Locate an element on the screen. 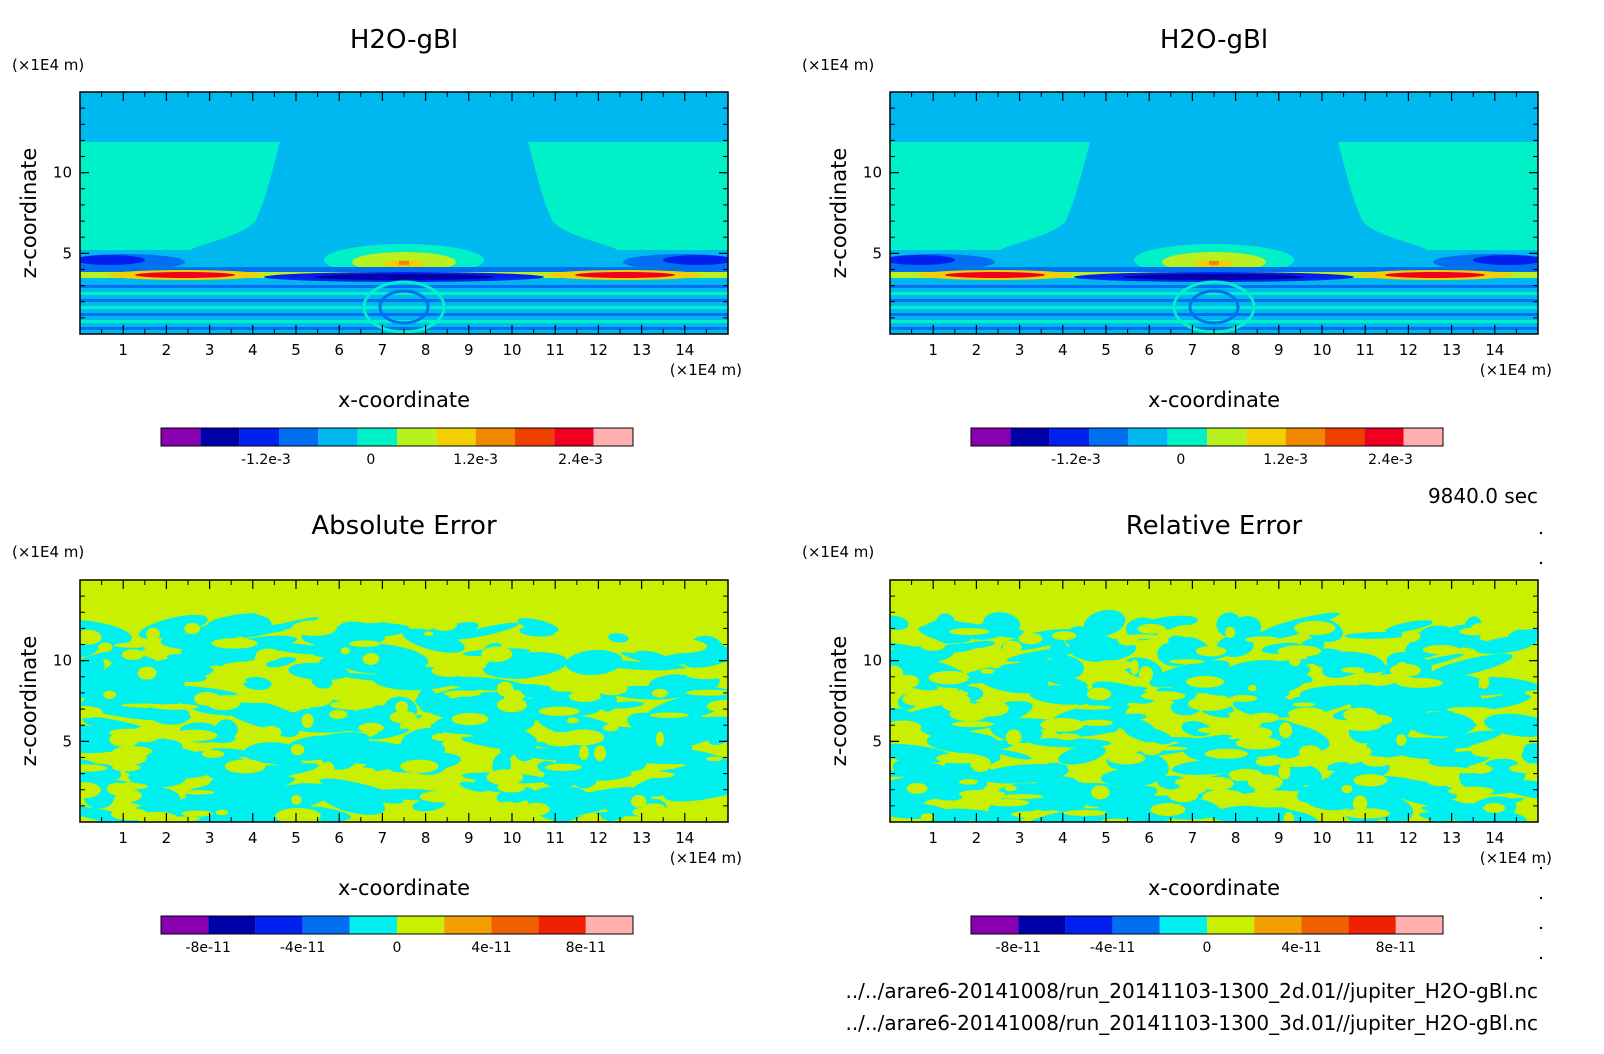 The height and width of the screenshot is (1054, 1604). panel-3-title: Absolute Error is located at coordinates (404, 526).